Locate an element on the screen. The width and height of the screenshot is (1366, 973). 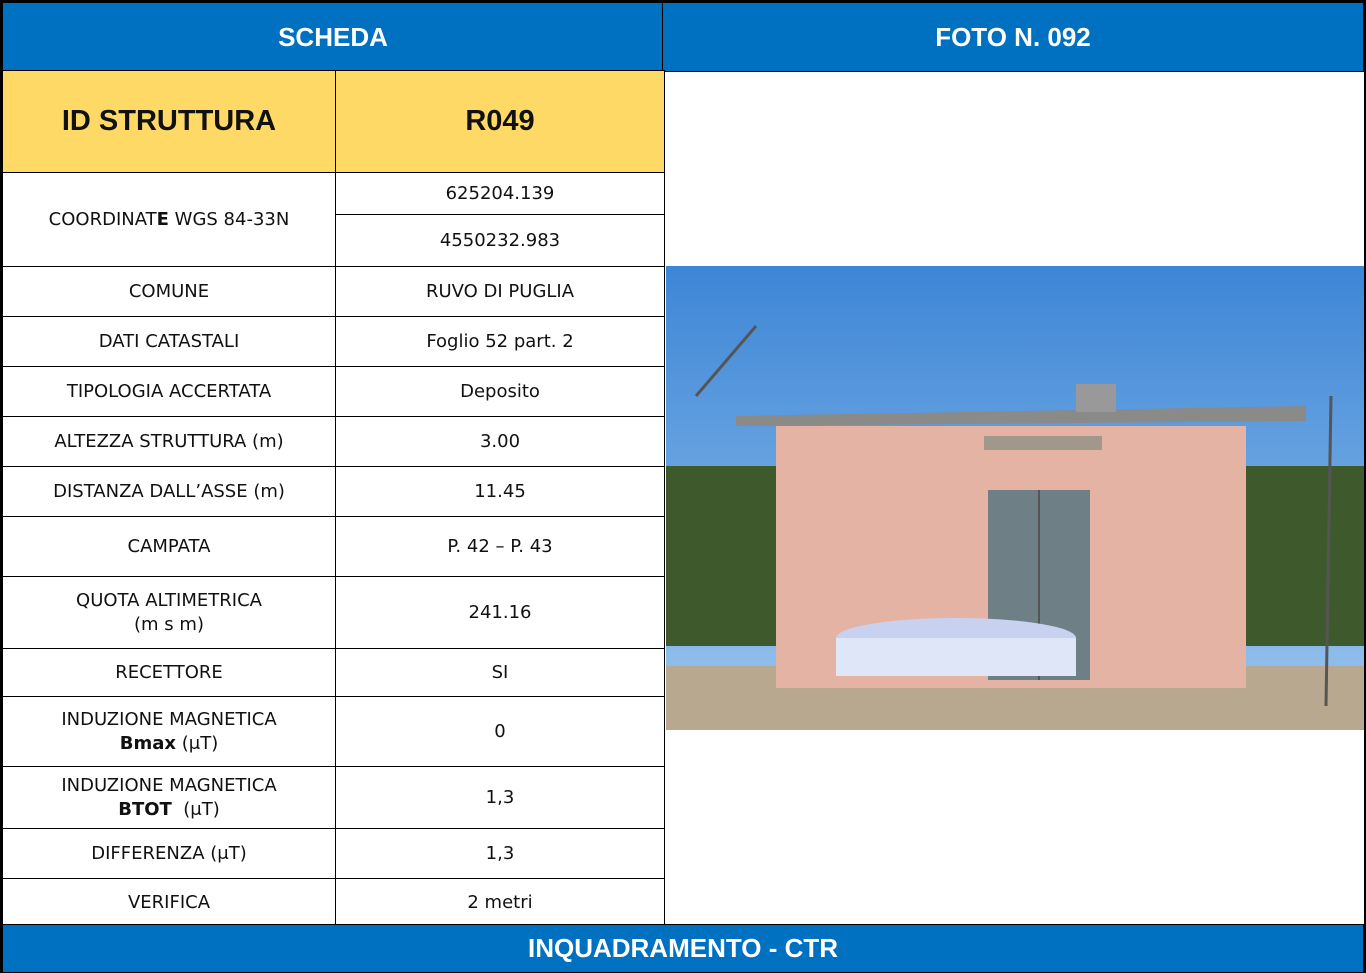
table-row: COMUNE RUVO DI PUGLIA is located at coordinates (333, 291).